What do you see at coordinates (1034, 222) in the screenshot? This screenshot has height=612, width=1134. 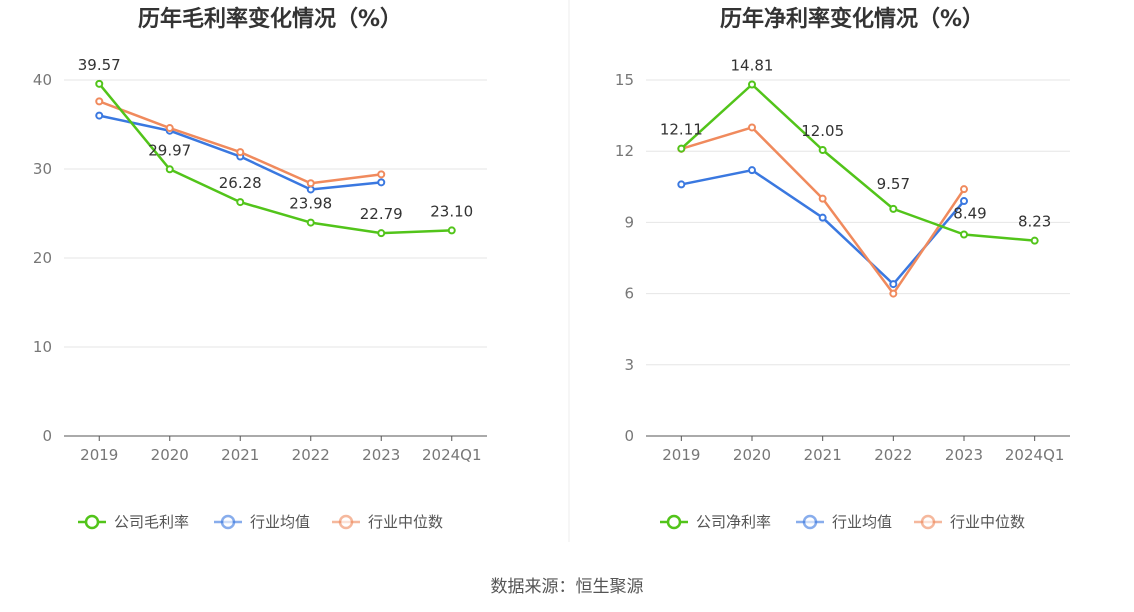 I see `data-label: 8.23` at bounding box center [1034, 222].